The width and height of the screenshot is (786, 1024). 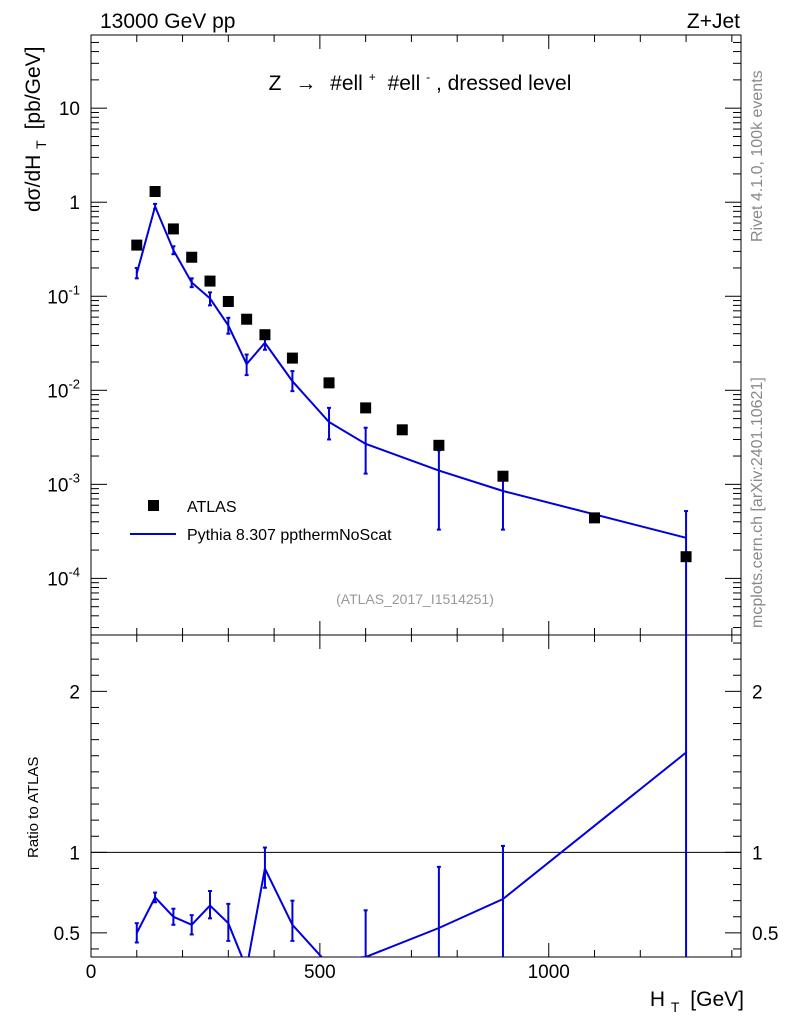 I want to click on header-right: Z+Jet, so click(x=713, y=21).